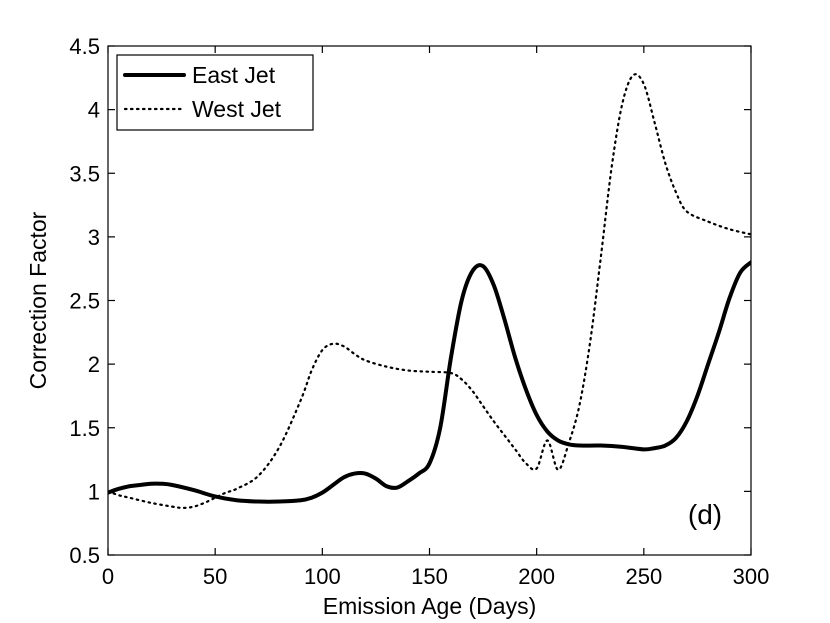 This screenshot has width=830, height=623. I want to click on x-tick-label: 200, so click(536, 576).